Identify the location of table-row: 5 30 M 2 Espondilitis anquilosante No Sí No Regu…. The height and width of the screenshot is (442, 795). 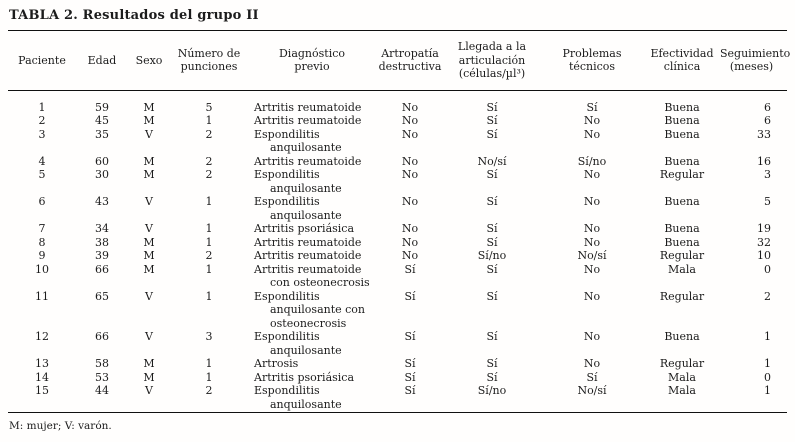
(397, 181).